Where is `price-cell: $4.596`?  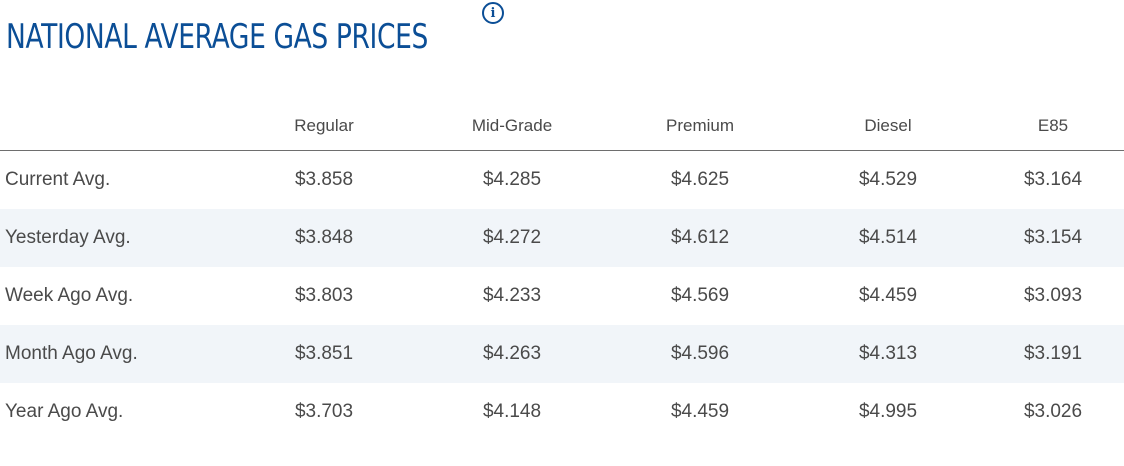 price-cell: $4.596 is located at coordinates (700, 353).